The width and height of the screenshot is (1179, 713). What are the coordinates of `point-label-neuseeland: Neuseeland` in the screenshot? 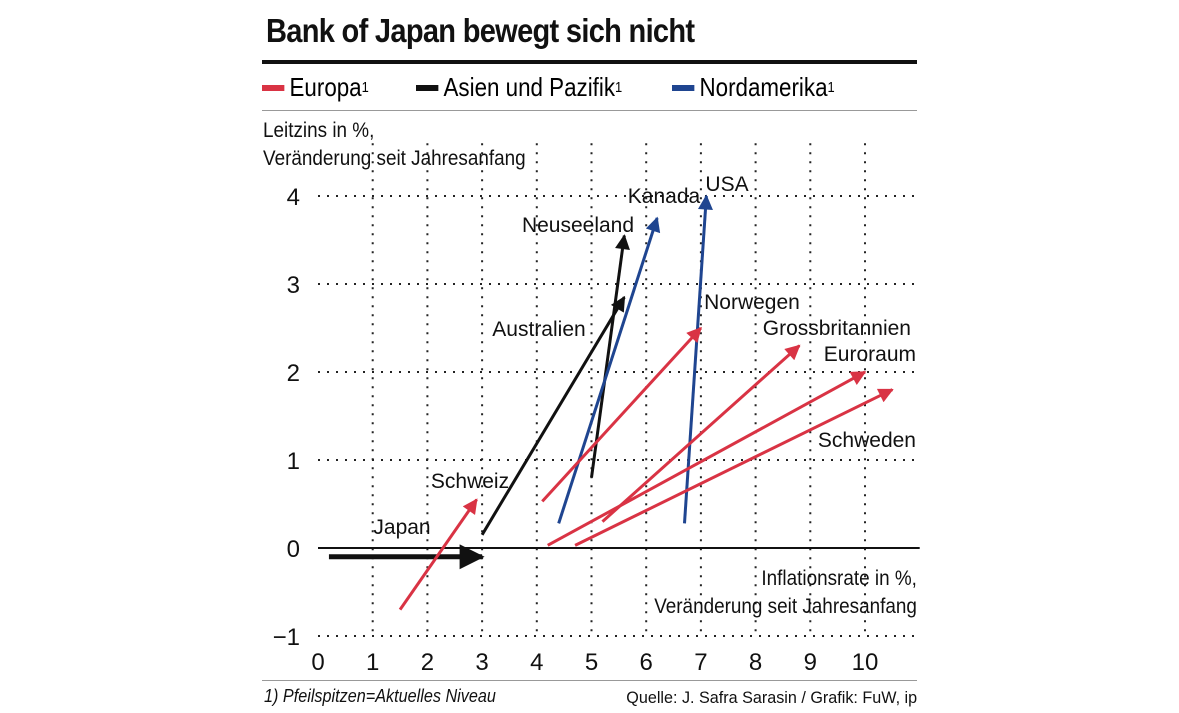 It's located at (578, 225).